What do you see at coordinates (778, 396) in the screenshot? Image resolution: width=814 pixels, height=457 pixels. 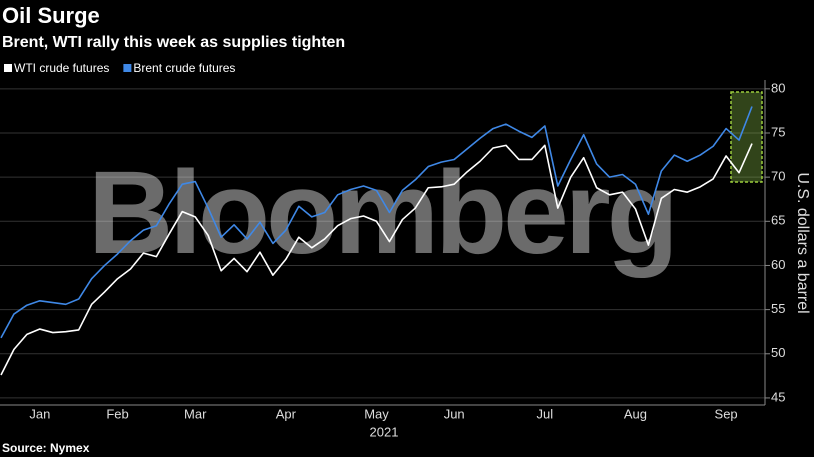 I see `y-tick-label: 45` at bounding box center [778, 396].